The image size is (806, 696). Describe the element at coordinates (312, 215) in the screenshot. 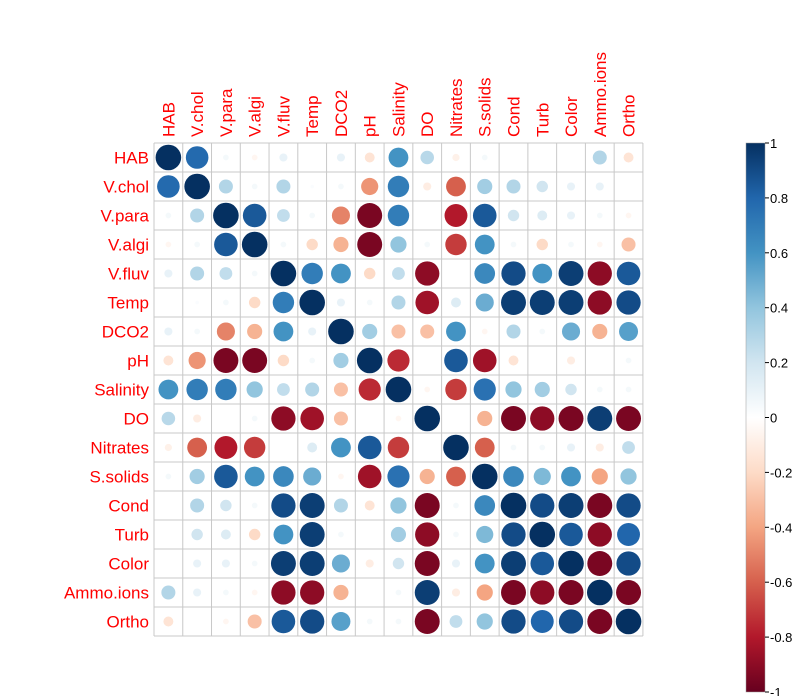

I see `corr-circle-V.para-Temp` at that location.